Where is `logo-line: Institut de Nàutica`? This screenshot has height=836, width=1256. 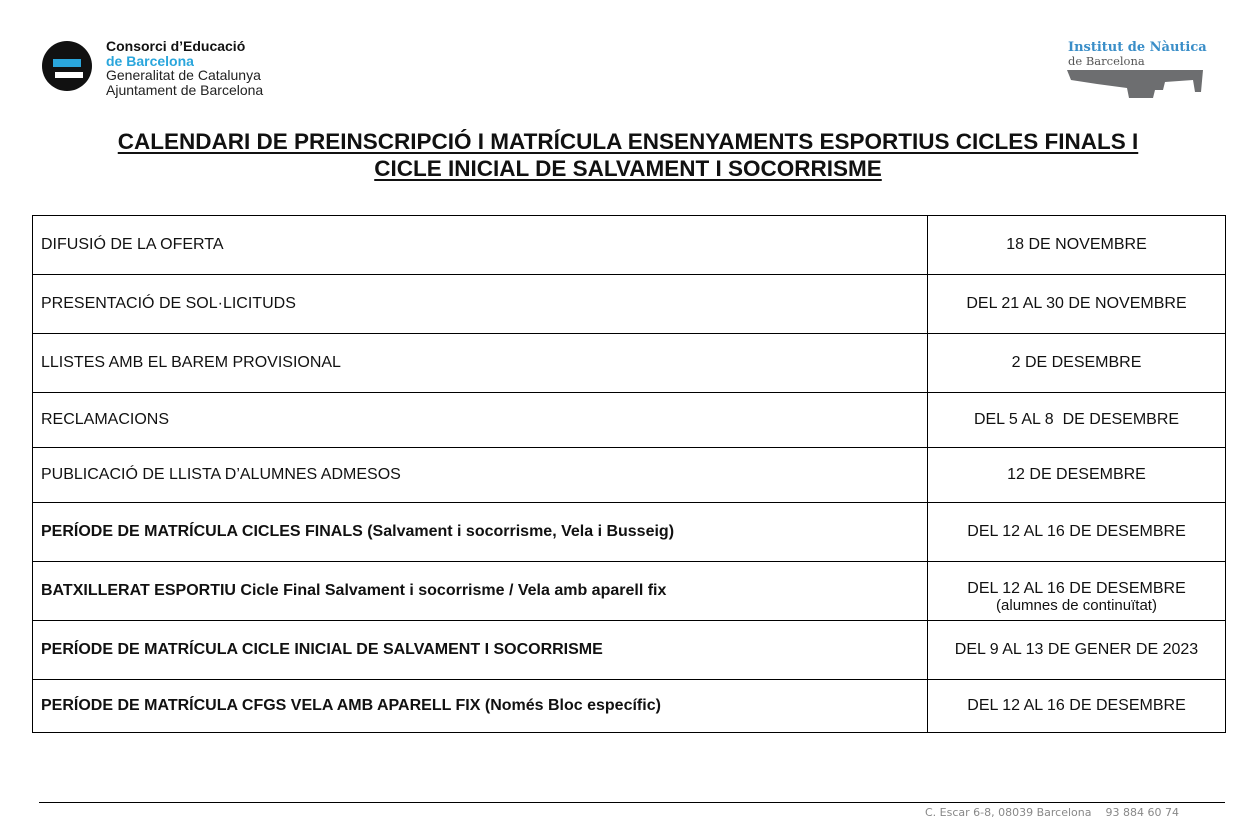 logo-line: Institut de Nàutica is located at coordinates (1137, 47).